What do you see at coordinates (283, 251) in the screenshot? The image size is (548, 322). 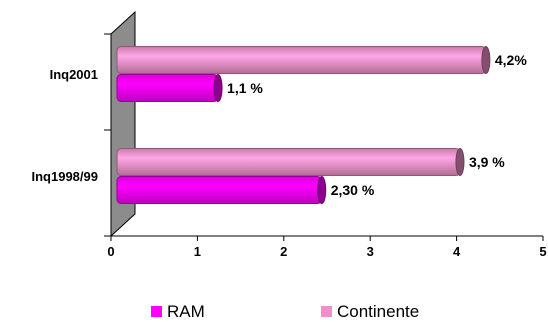 I see `x-tick-label: 2` at bounding box center [283, 251].